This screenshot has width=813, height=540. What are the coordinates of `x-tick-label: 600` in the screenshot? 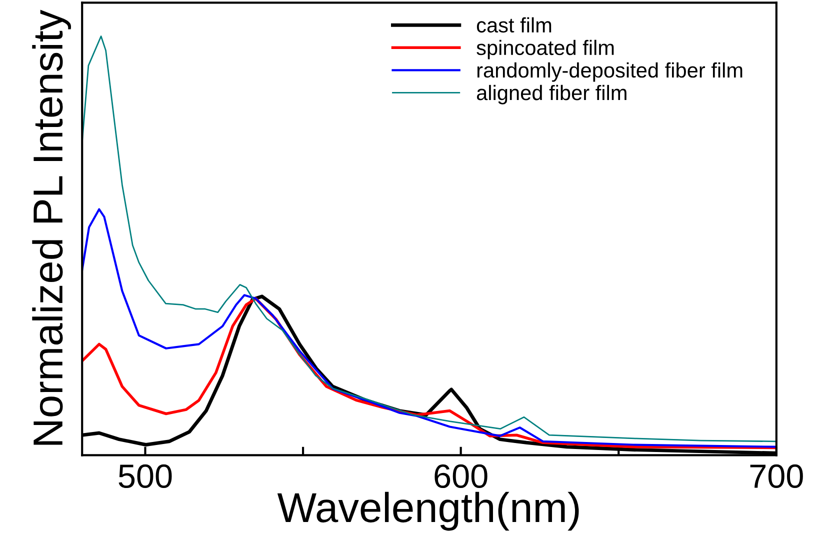 It's located at (461, 476).